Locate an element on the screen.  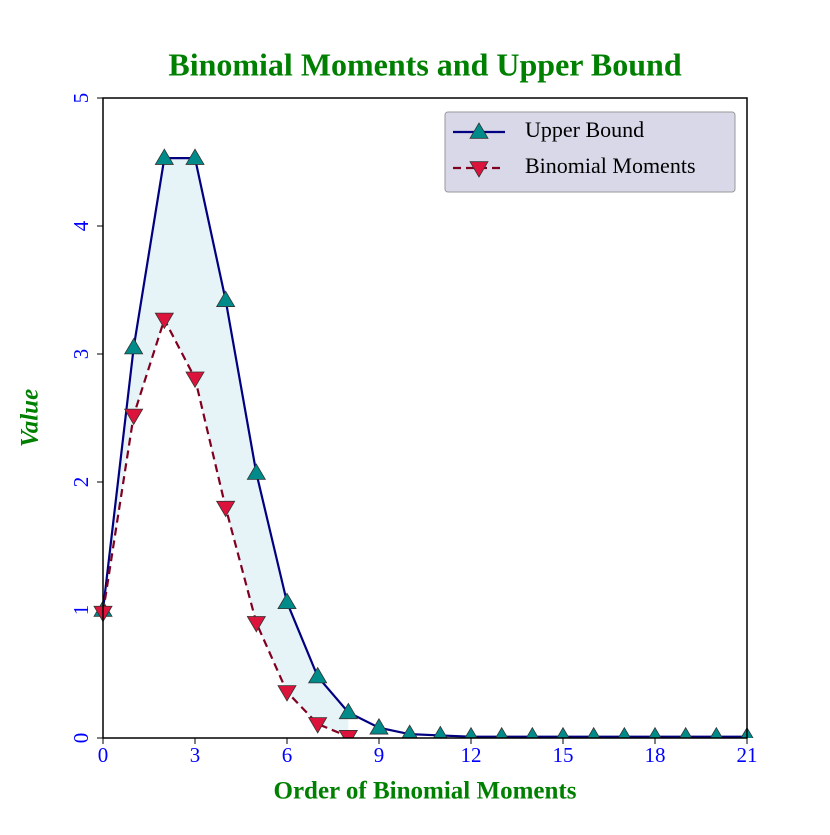
y-tick-label: 4 is located at coordinates (81, 225).